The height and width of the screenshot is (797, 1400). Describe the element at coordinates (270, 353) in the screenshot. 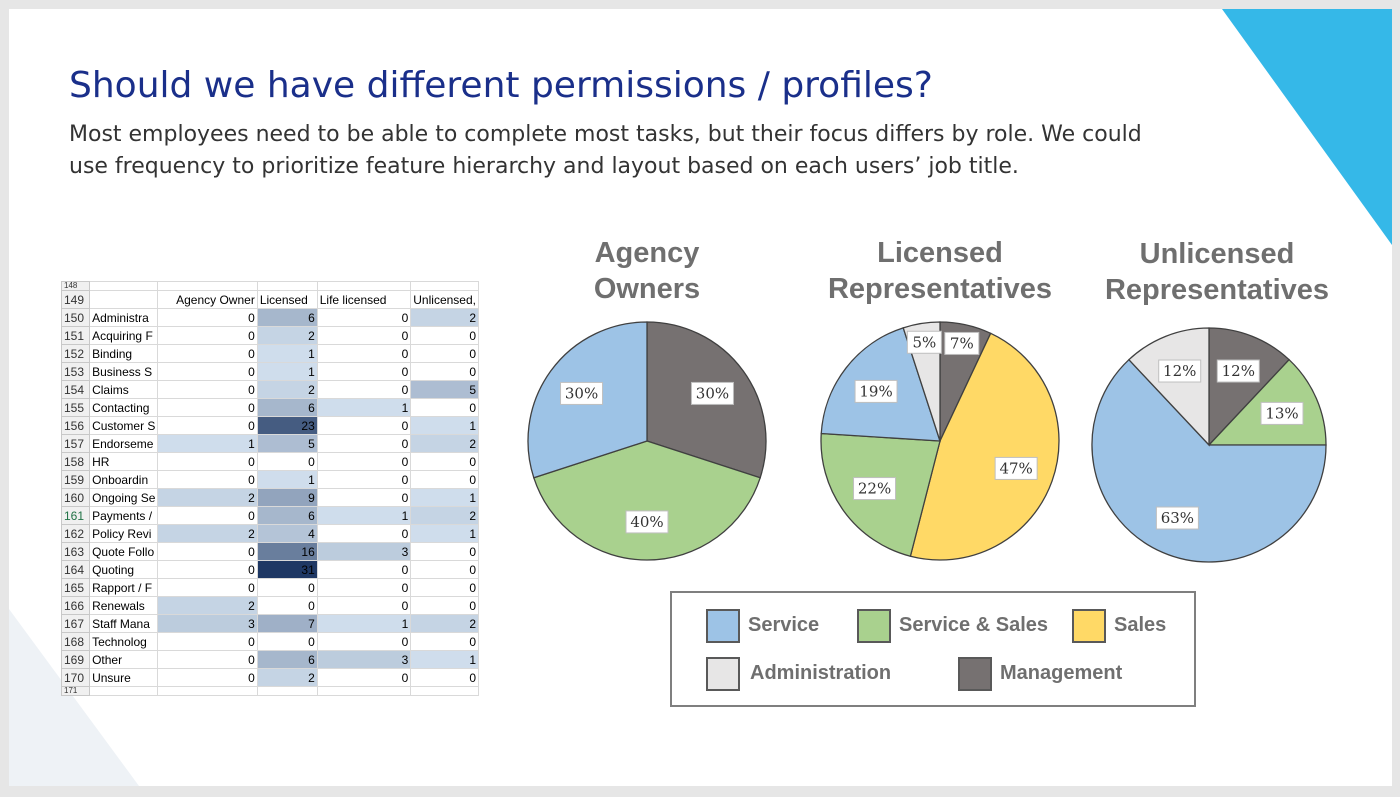

I see `table-row: 152 Binding 0 1 0 0` at that location.